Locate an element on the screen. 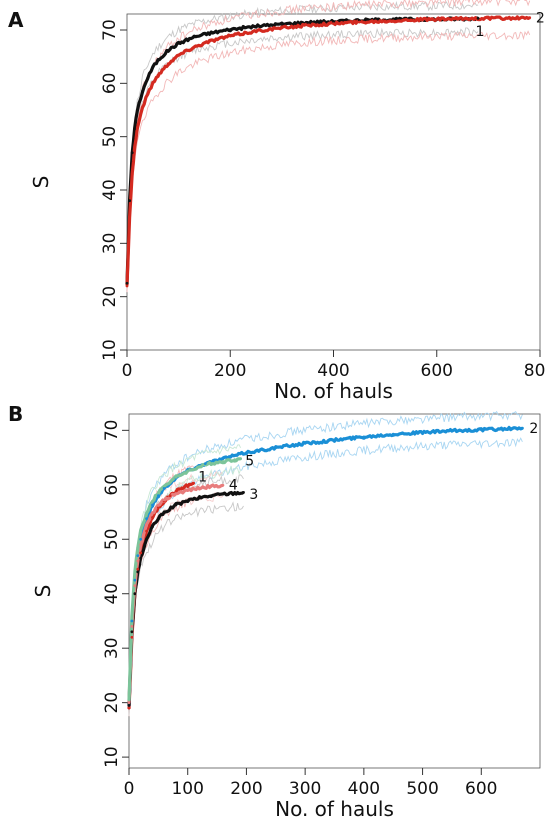 The image size is (546, 828). end-label-4: 4 is located at coordinates (233, 485).